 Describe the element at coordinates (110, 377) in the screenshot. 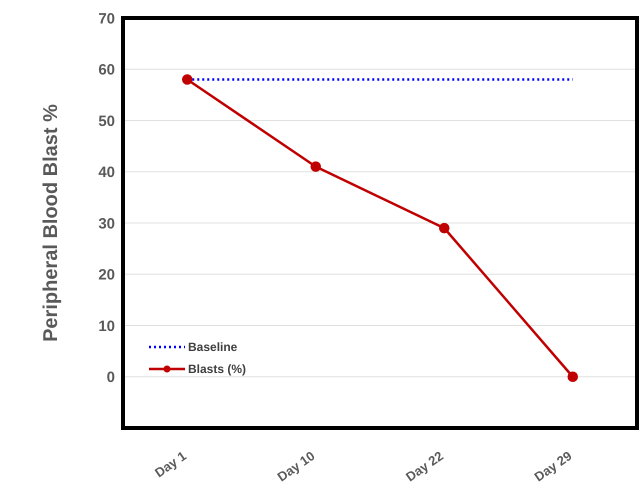

I see `y-tick-label: 0` at that location.